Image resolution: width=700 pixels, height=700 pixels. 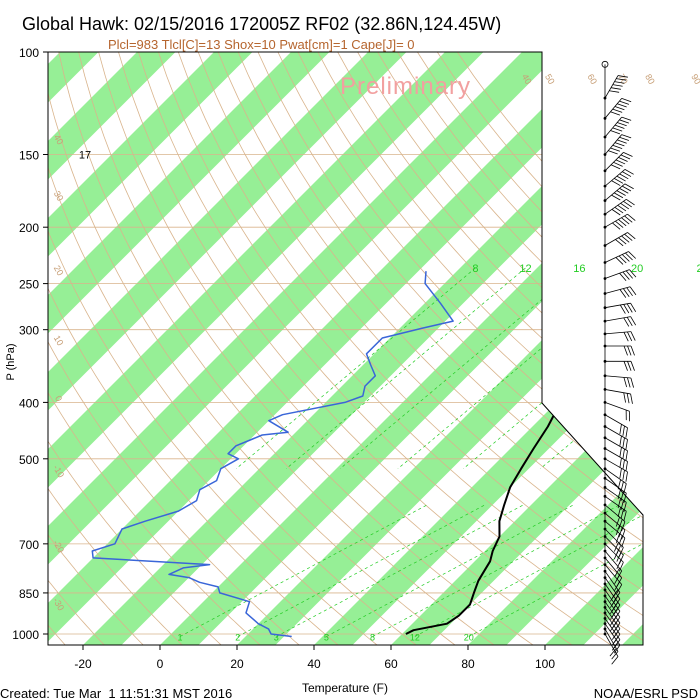 What do you see at coordinates (237, 638) in the screenshot?
I see `mixing-ratio-label-lower: 2` at bounding box center [237, 638].